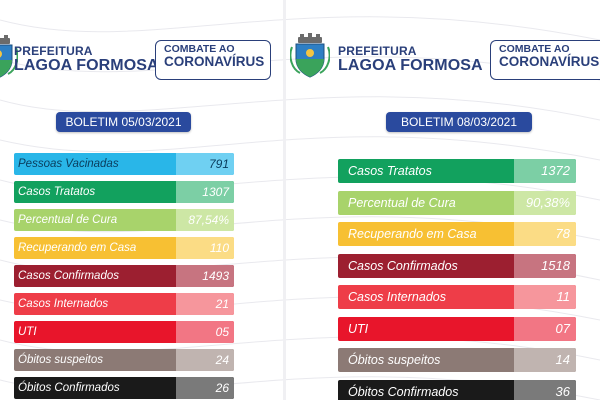  I want to click on stat-row: Casos Tratatos 1307, so click(124, 192).